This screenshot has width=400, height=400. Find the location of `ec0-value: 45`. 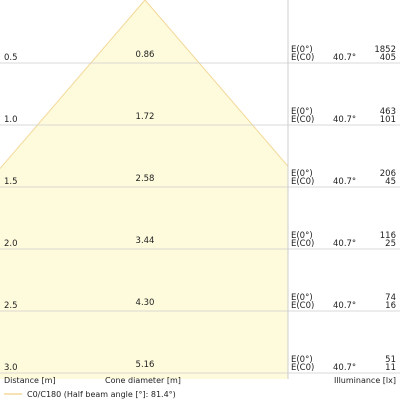

ec0-value: 45 is located at coordinates (390, 182).